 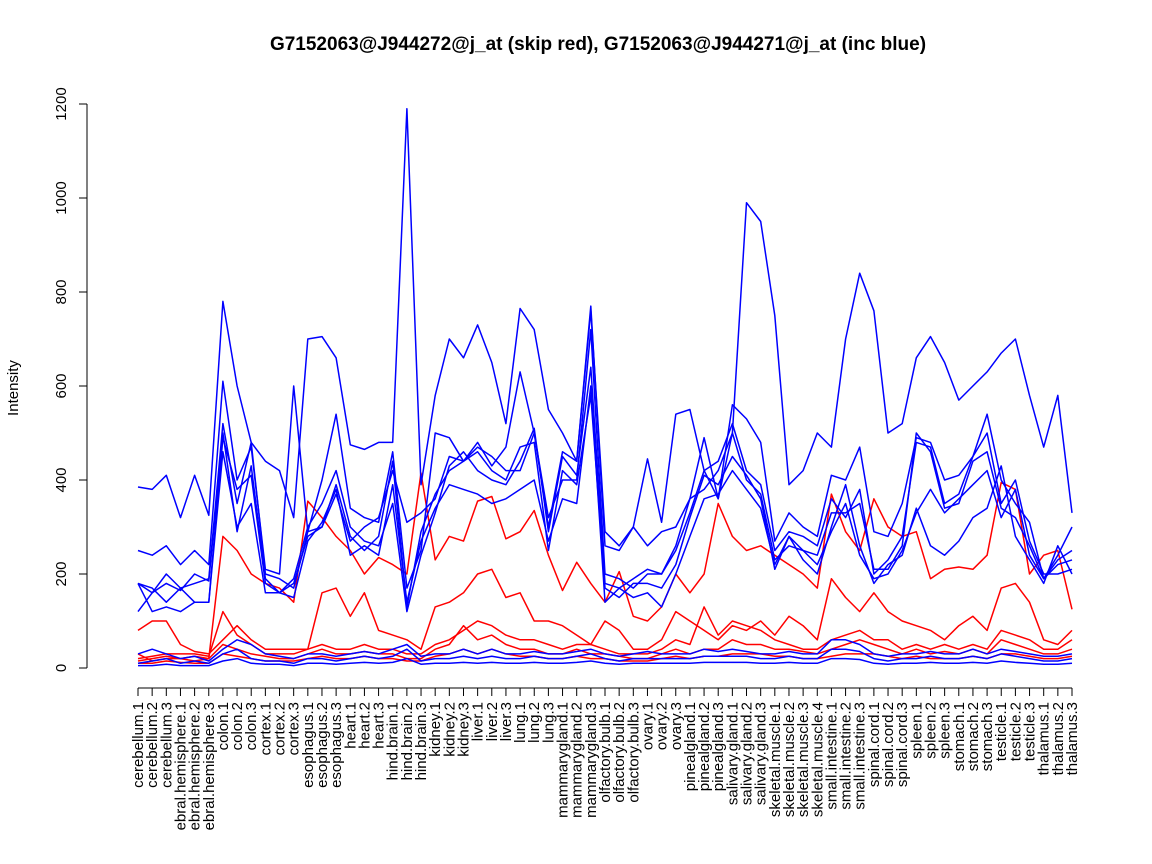 I want to click on y-tick-label: 1200, so click(x=61, y=103).